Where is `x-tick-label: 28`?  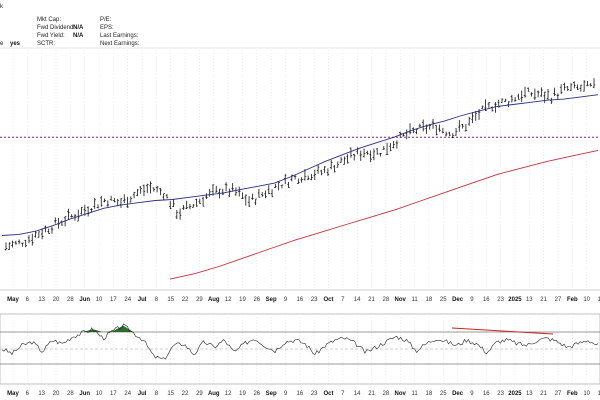
x-tick-label: 28 is located at coordinates (70, 300).